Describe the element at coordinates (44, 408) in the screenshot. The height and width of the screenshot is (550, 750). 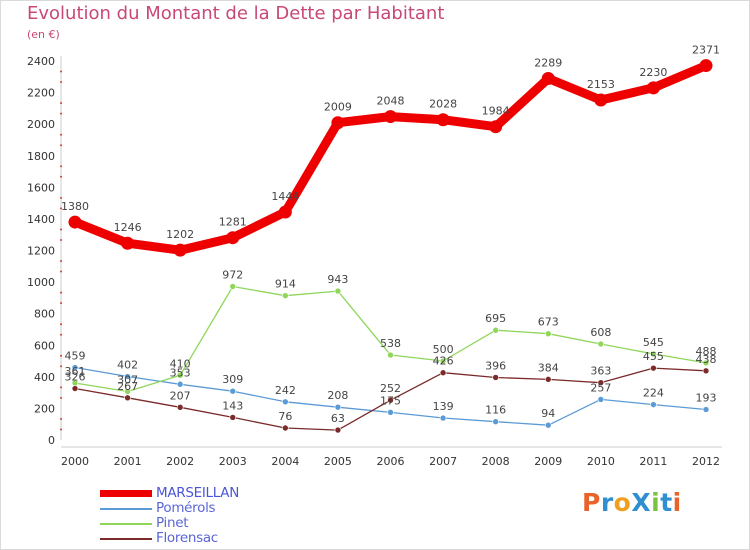
I see `y-tick-label: 200` at that location.